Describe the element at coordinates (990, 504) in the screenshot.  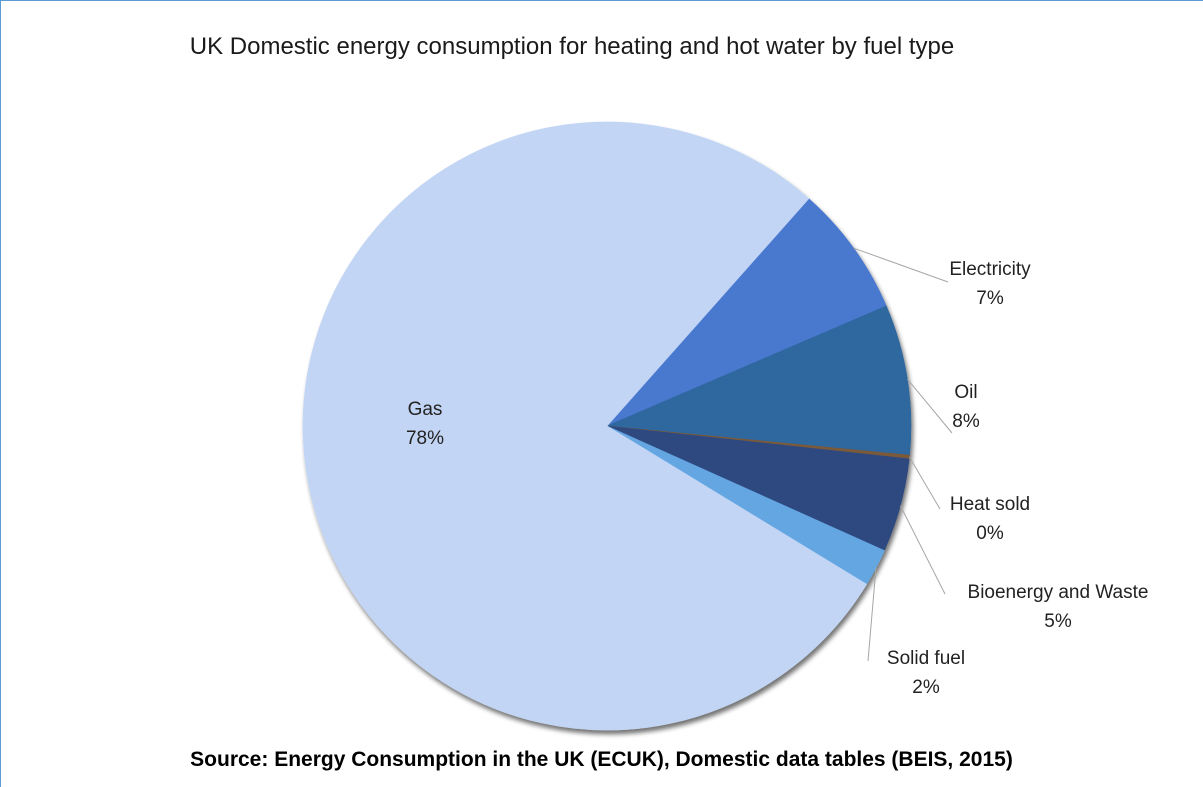
I see `slice-label-heat-sold: Heat sold` at that location.